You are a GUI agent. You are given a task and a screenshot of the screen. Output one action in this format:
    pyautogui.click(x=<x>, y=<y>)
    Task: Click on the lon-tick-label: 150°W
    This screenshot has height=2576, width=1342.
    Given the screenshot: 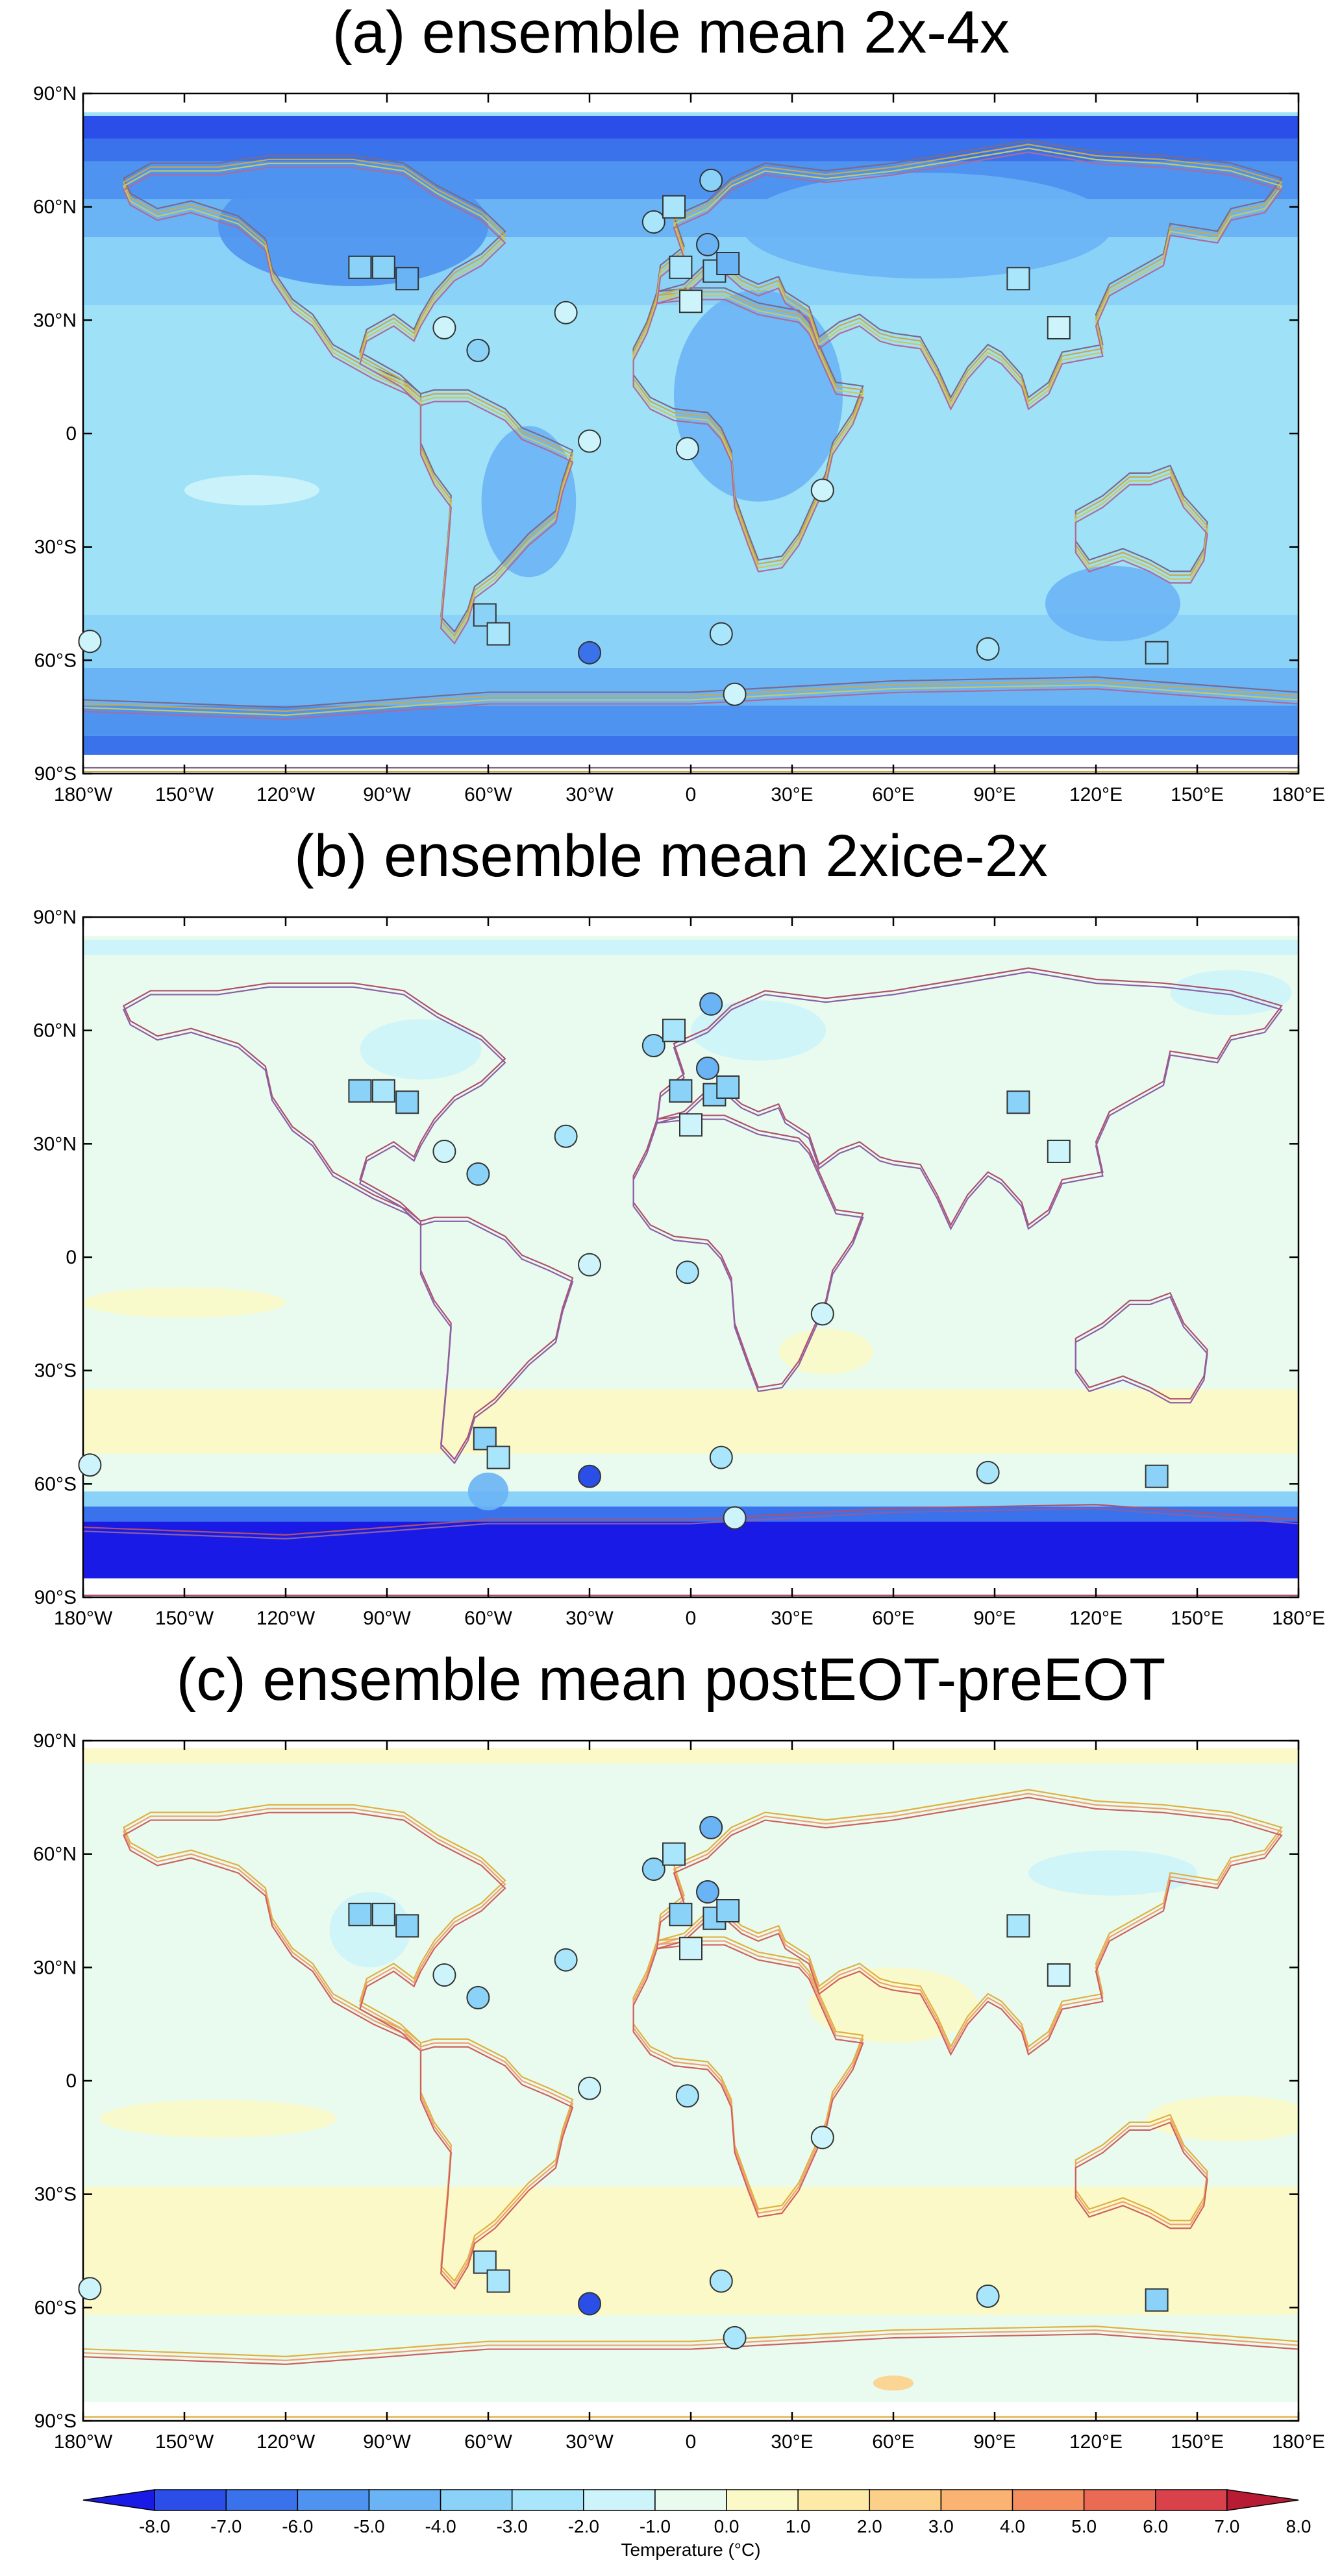 What is the action you would take?
    pyautogui.click(x=185, y=1618)
    